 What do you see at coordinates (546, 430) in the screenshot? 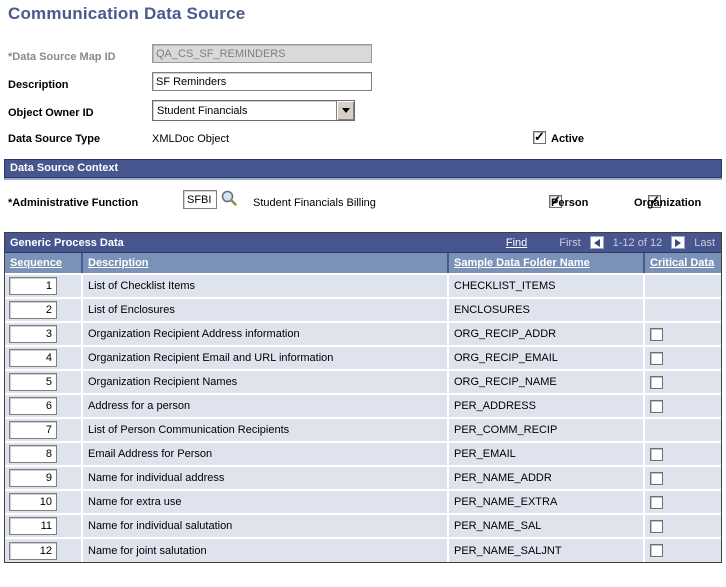
I see `sample-data-folder-name-cell: PER_COMM_RECIP` at bounding box center [546, 430].